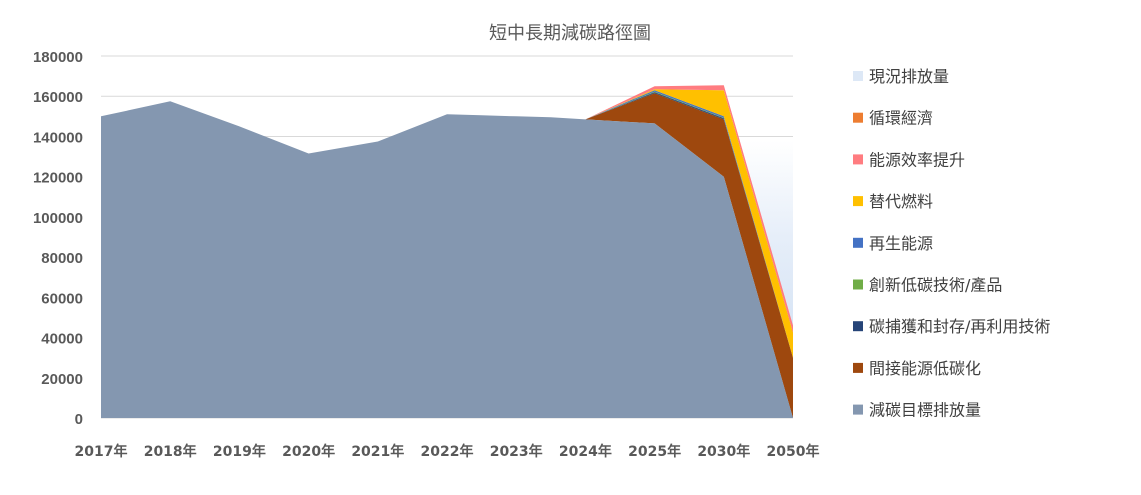  What do you see at coordinates (901, 243) in the screenshot?
I see `legend-label: 再生能源` at bounding box center [901, 243].